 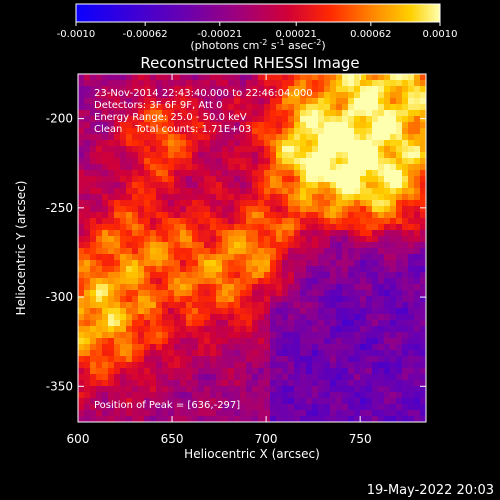 I want to click on peak-position-label: Position of Peak = [636,-297], so click(x=167, y=405).